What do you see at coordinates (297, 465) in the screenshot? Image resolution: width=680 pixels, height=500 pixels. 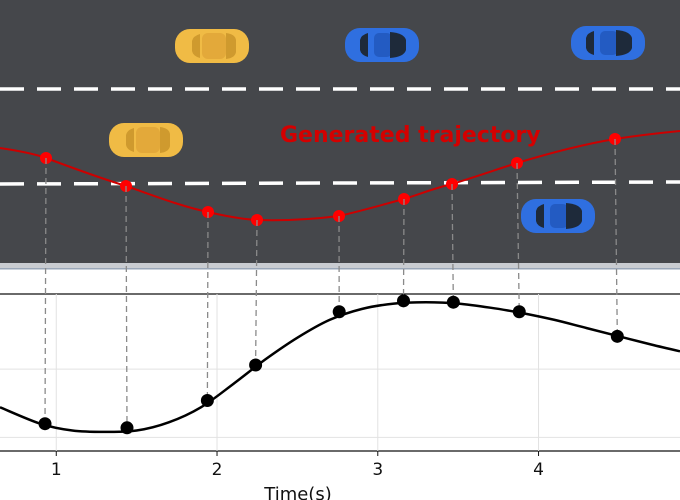 I see `x-axis-ticks: 1 2 3 4` at bounding box center [297, 465].